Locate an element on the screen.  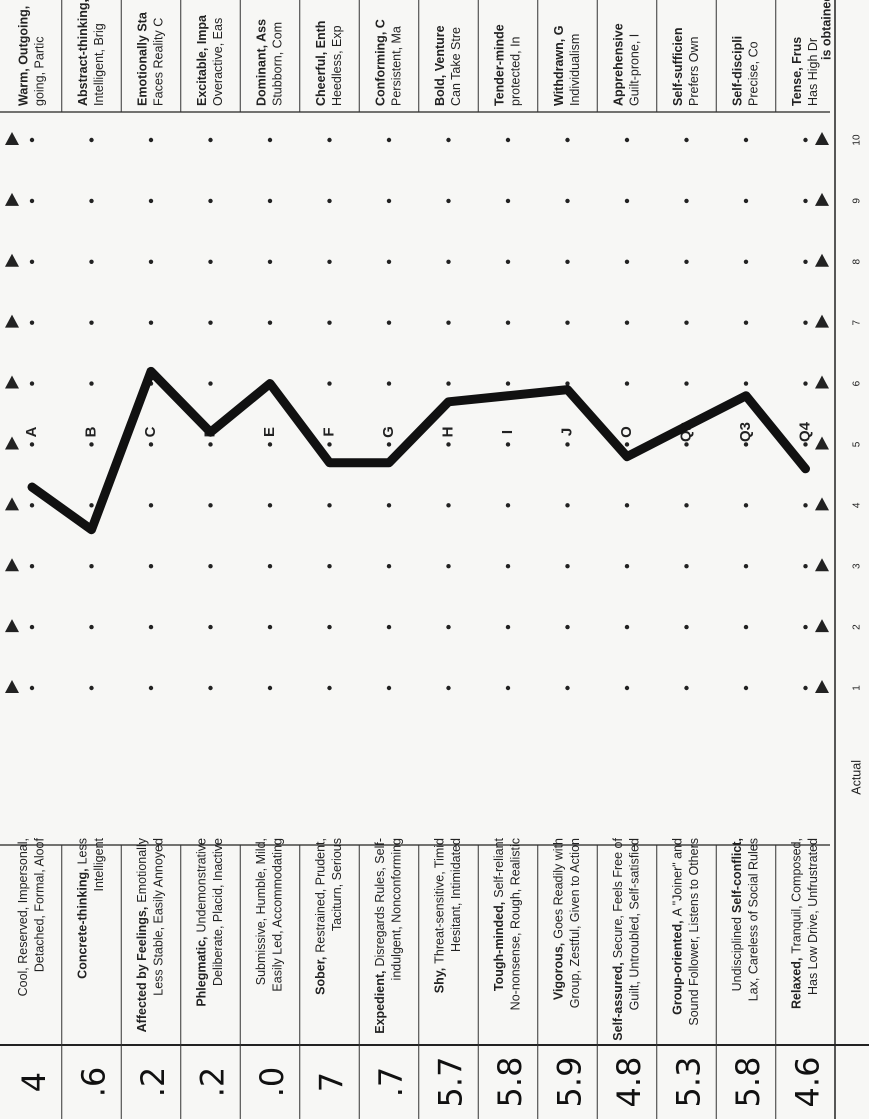
left-label-part: Undisciplined is located at coordinates (737, 954).